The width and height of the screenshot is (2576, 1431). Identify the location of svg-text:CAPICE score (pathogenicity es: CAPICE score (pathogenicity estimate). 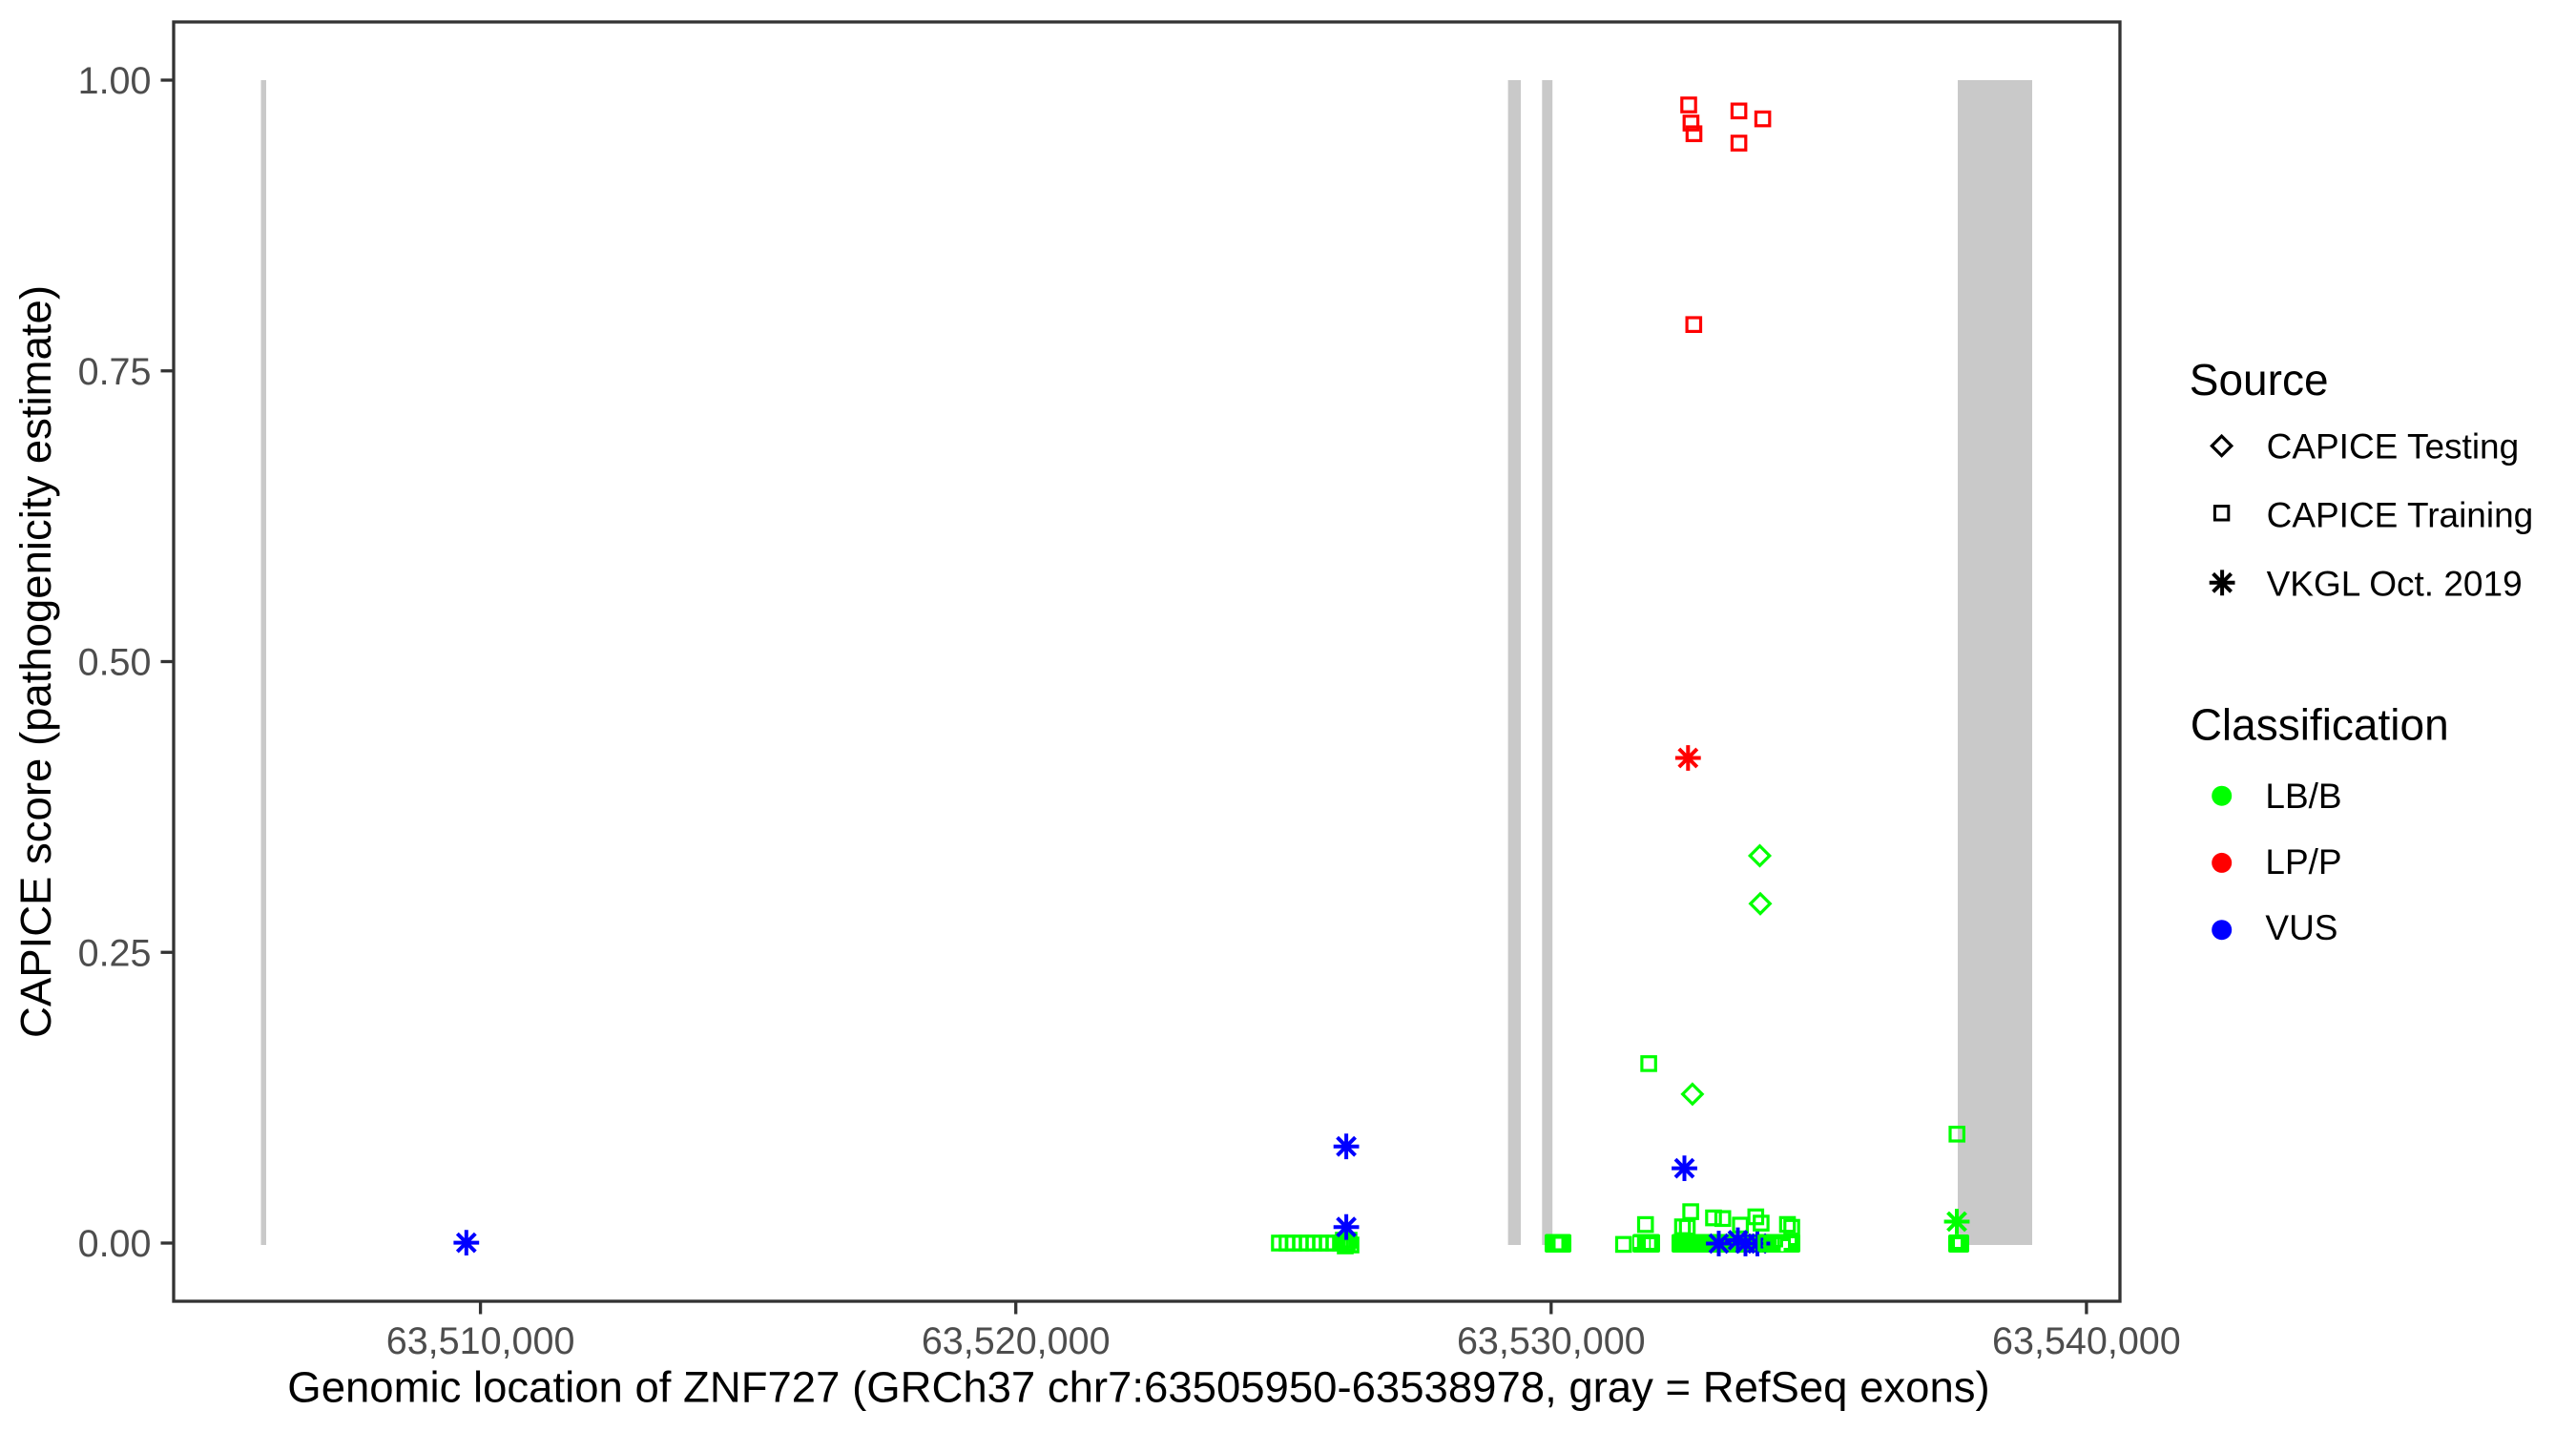
(35, 661).